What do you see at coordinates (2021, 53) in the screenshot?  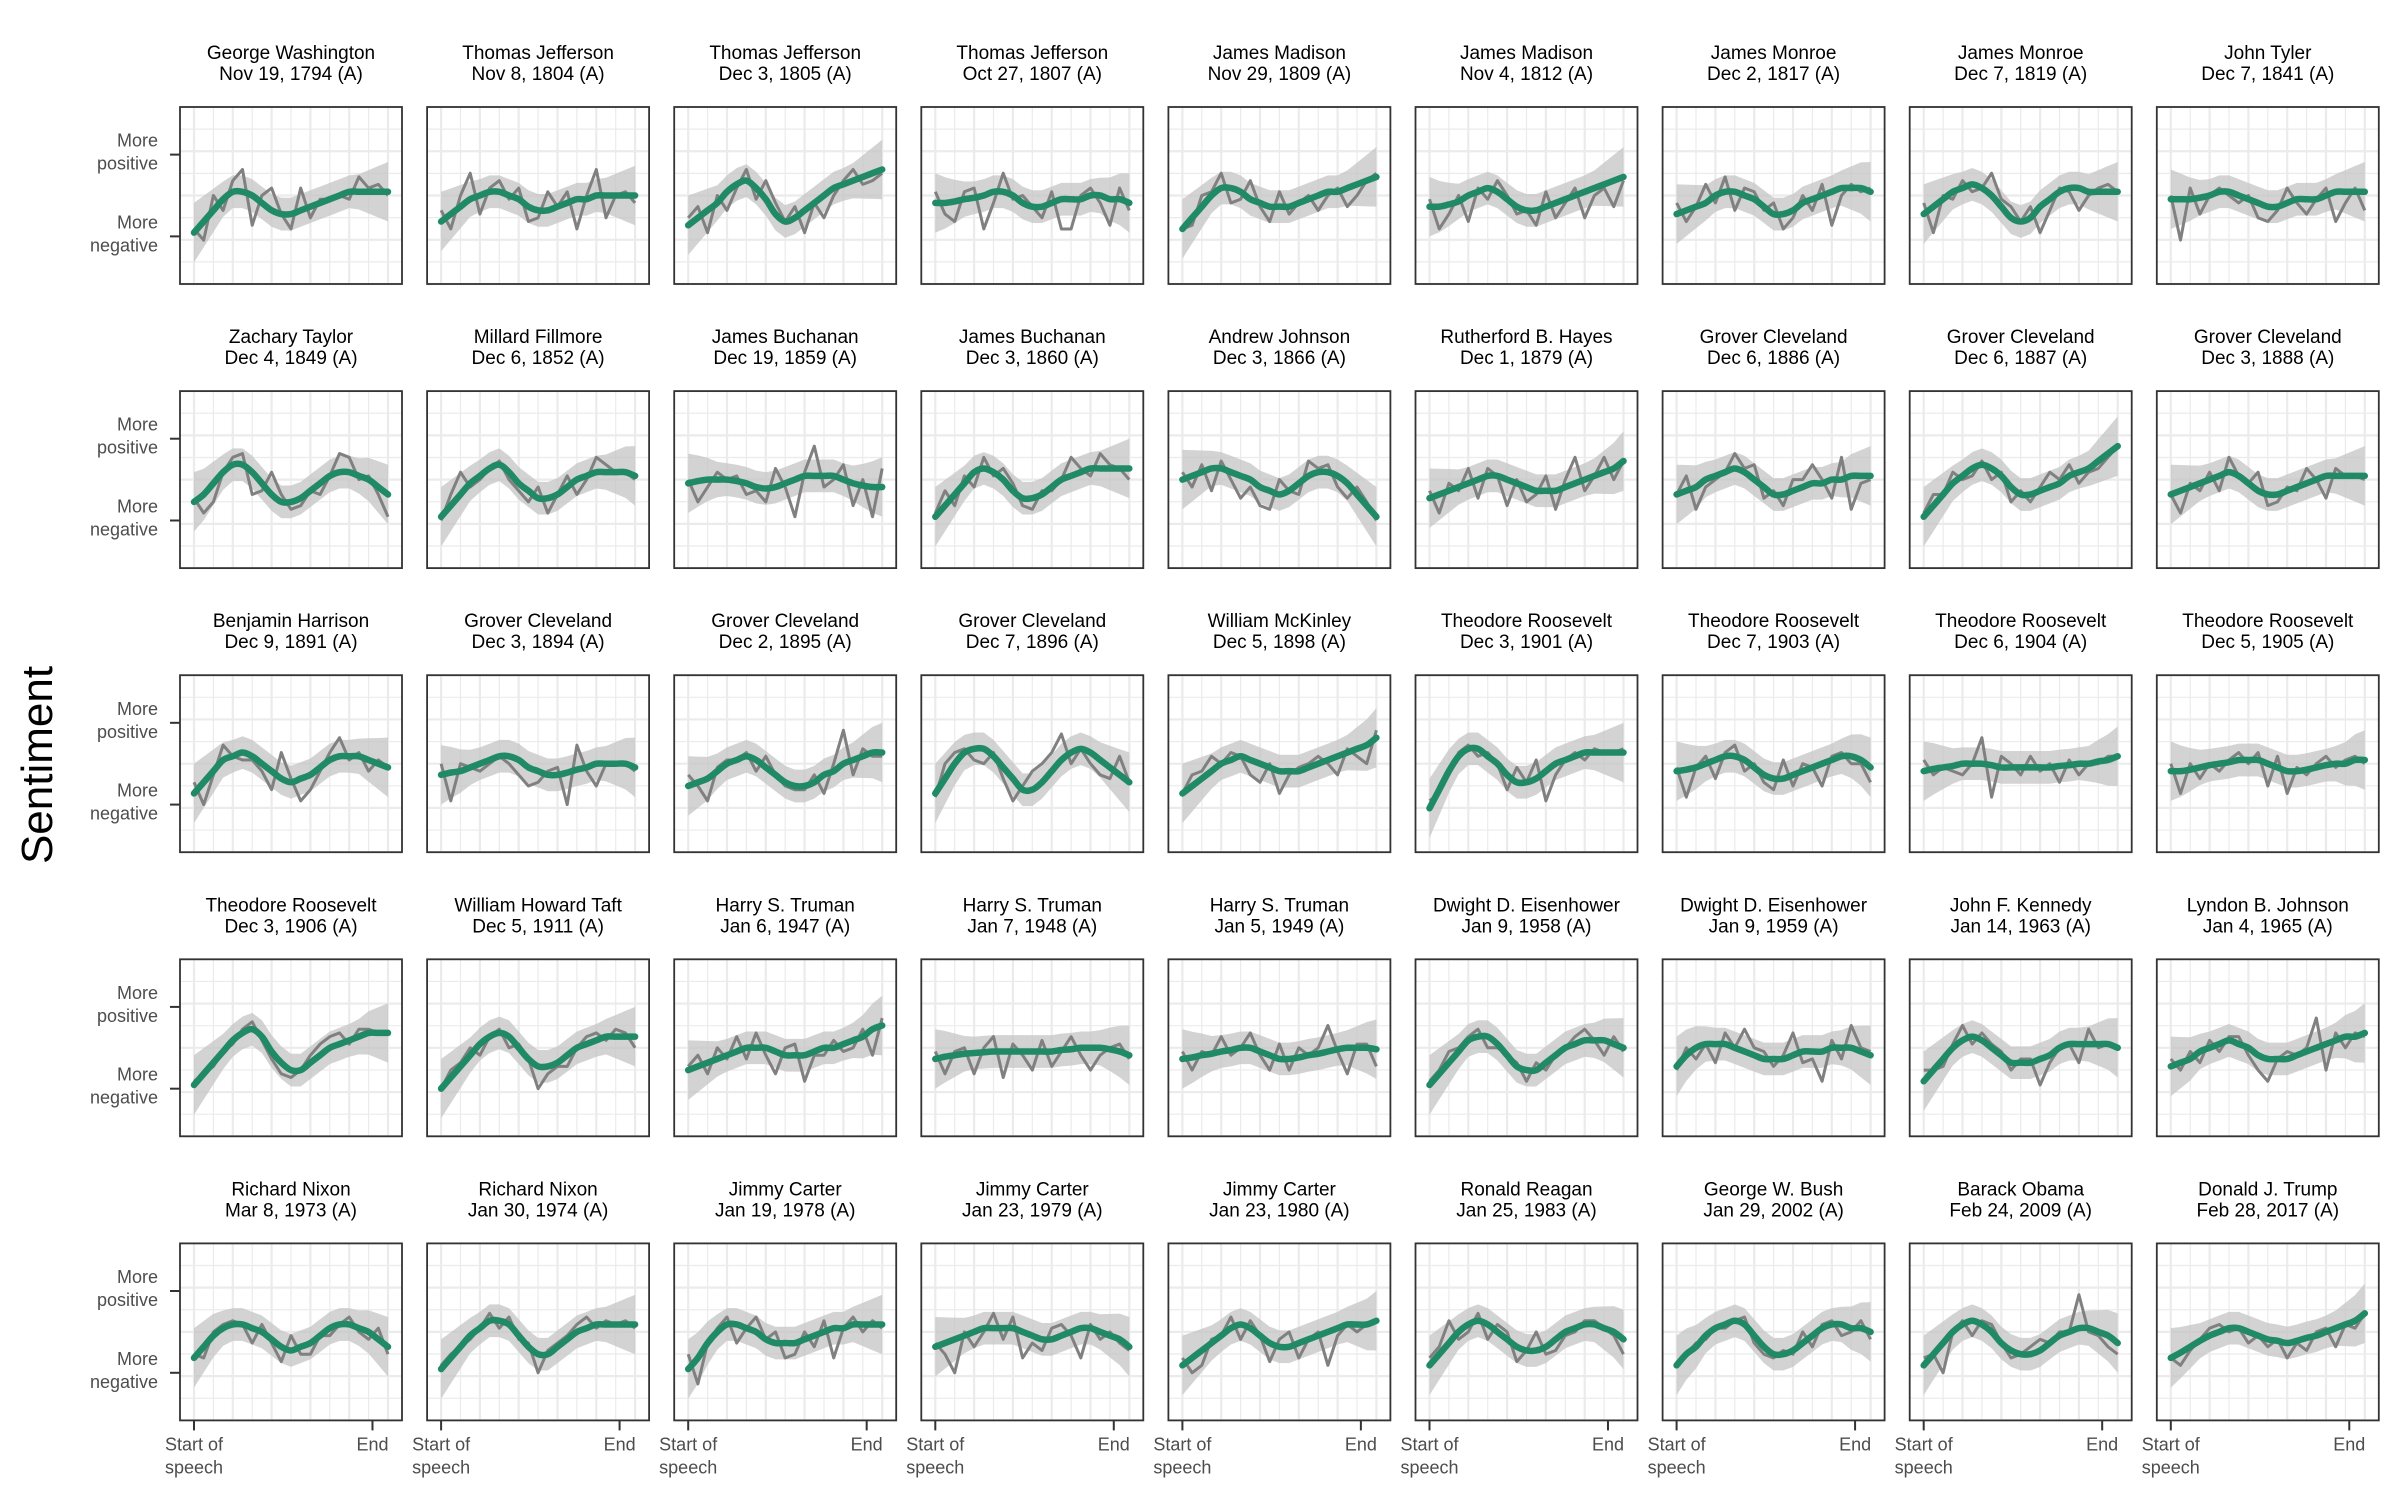 I see `panel-title: James Monroe` at bounding box center [2021, 53].